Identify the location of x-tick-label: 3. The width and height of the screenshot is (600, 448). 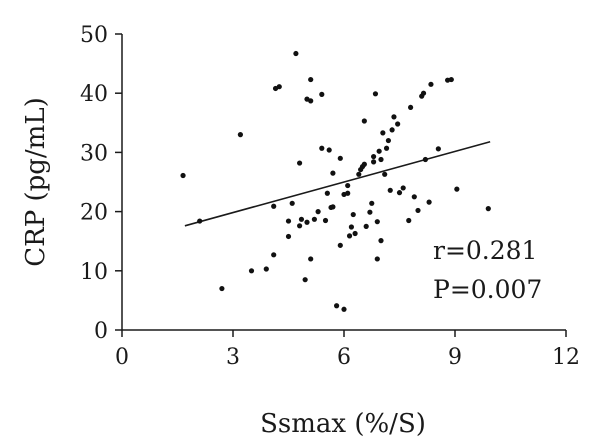
(233, 357).